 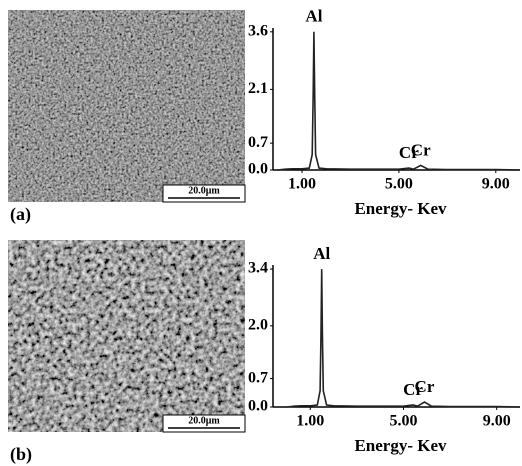 What do you see at coordinates (258, 88) in the screenshot?
I see `y-tick-label: 2.1` at bounding box center [258, 88].